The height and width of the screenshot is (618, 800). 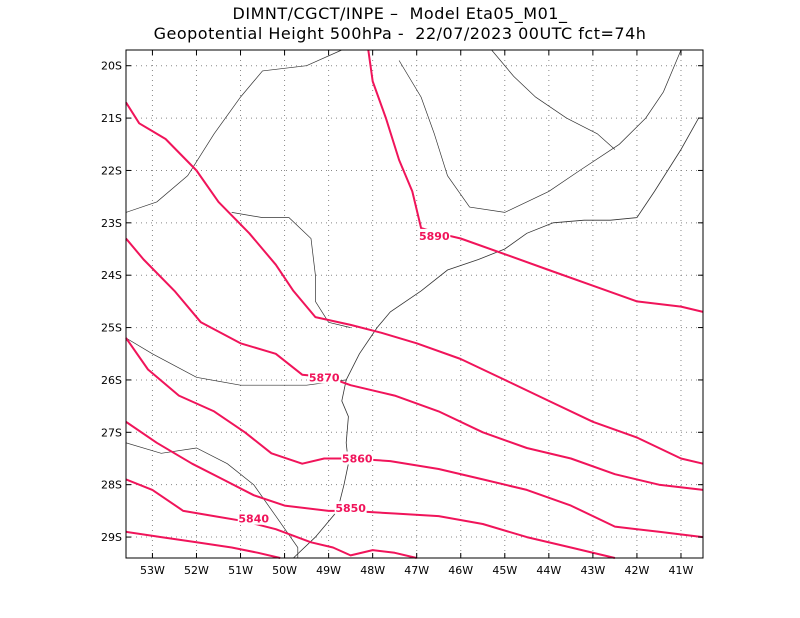 What do you see at coordinates (321, 469) in the screenshot?
I see `coastline-south` at bounding box center [321, 469].